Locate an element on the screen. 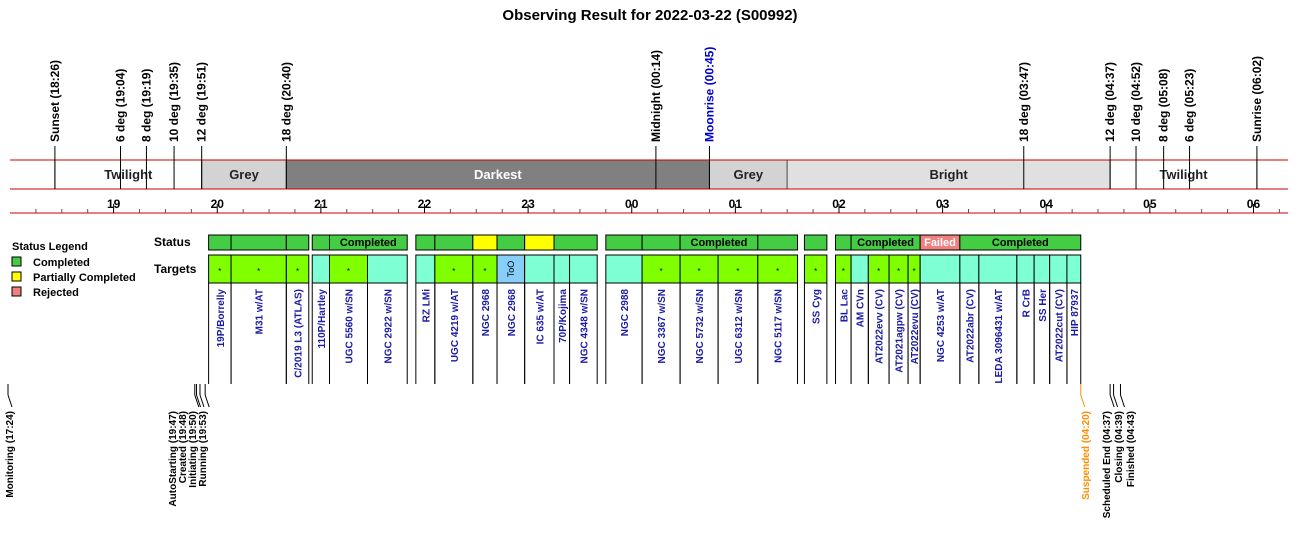 Image resolution: width=1300 pixels, height=560 pixels. bottom-event-label: Scheduled End (04:37) is located at coordinates (1107, 464).